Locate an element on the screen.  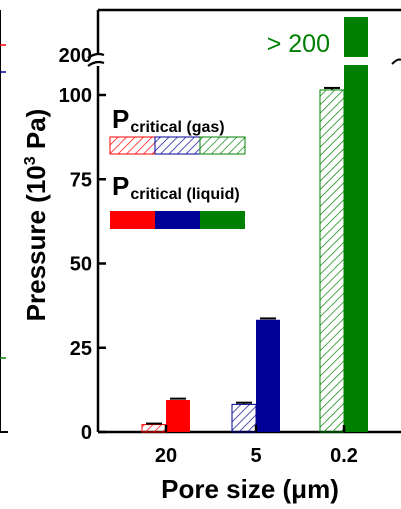
x-tick-label: 0.2 is located at coordinates (344, 456).